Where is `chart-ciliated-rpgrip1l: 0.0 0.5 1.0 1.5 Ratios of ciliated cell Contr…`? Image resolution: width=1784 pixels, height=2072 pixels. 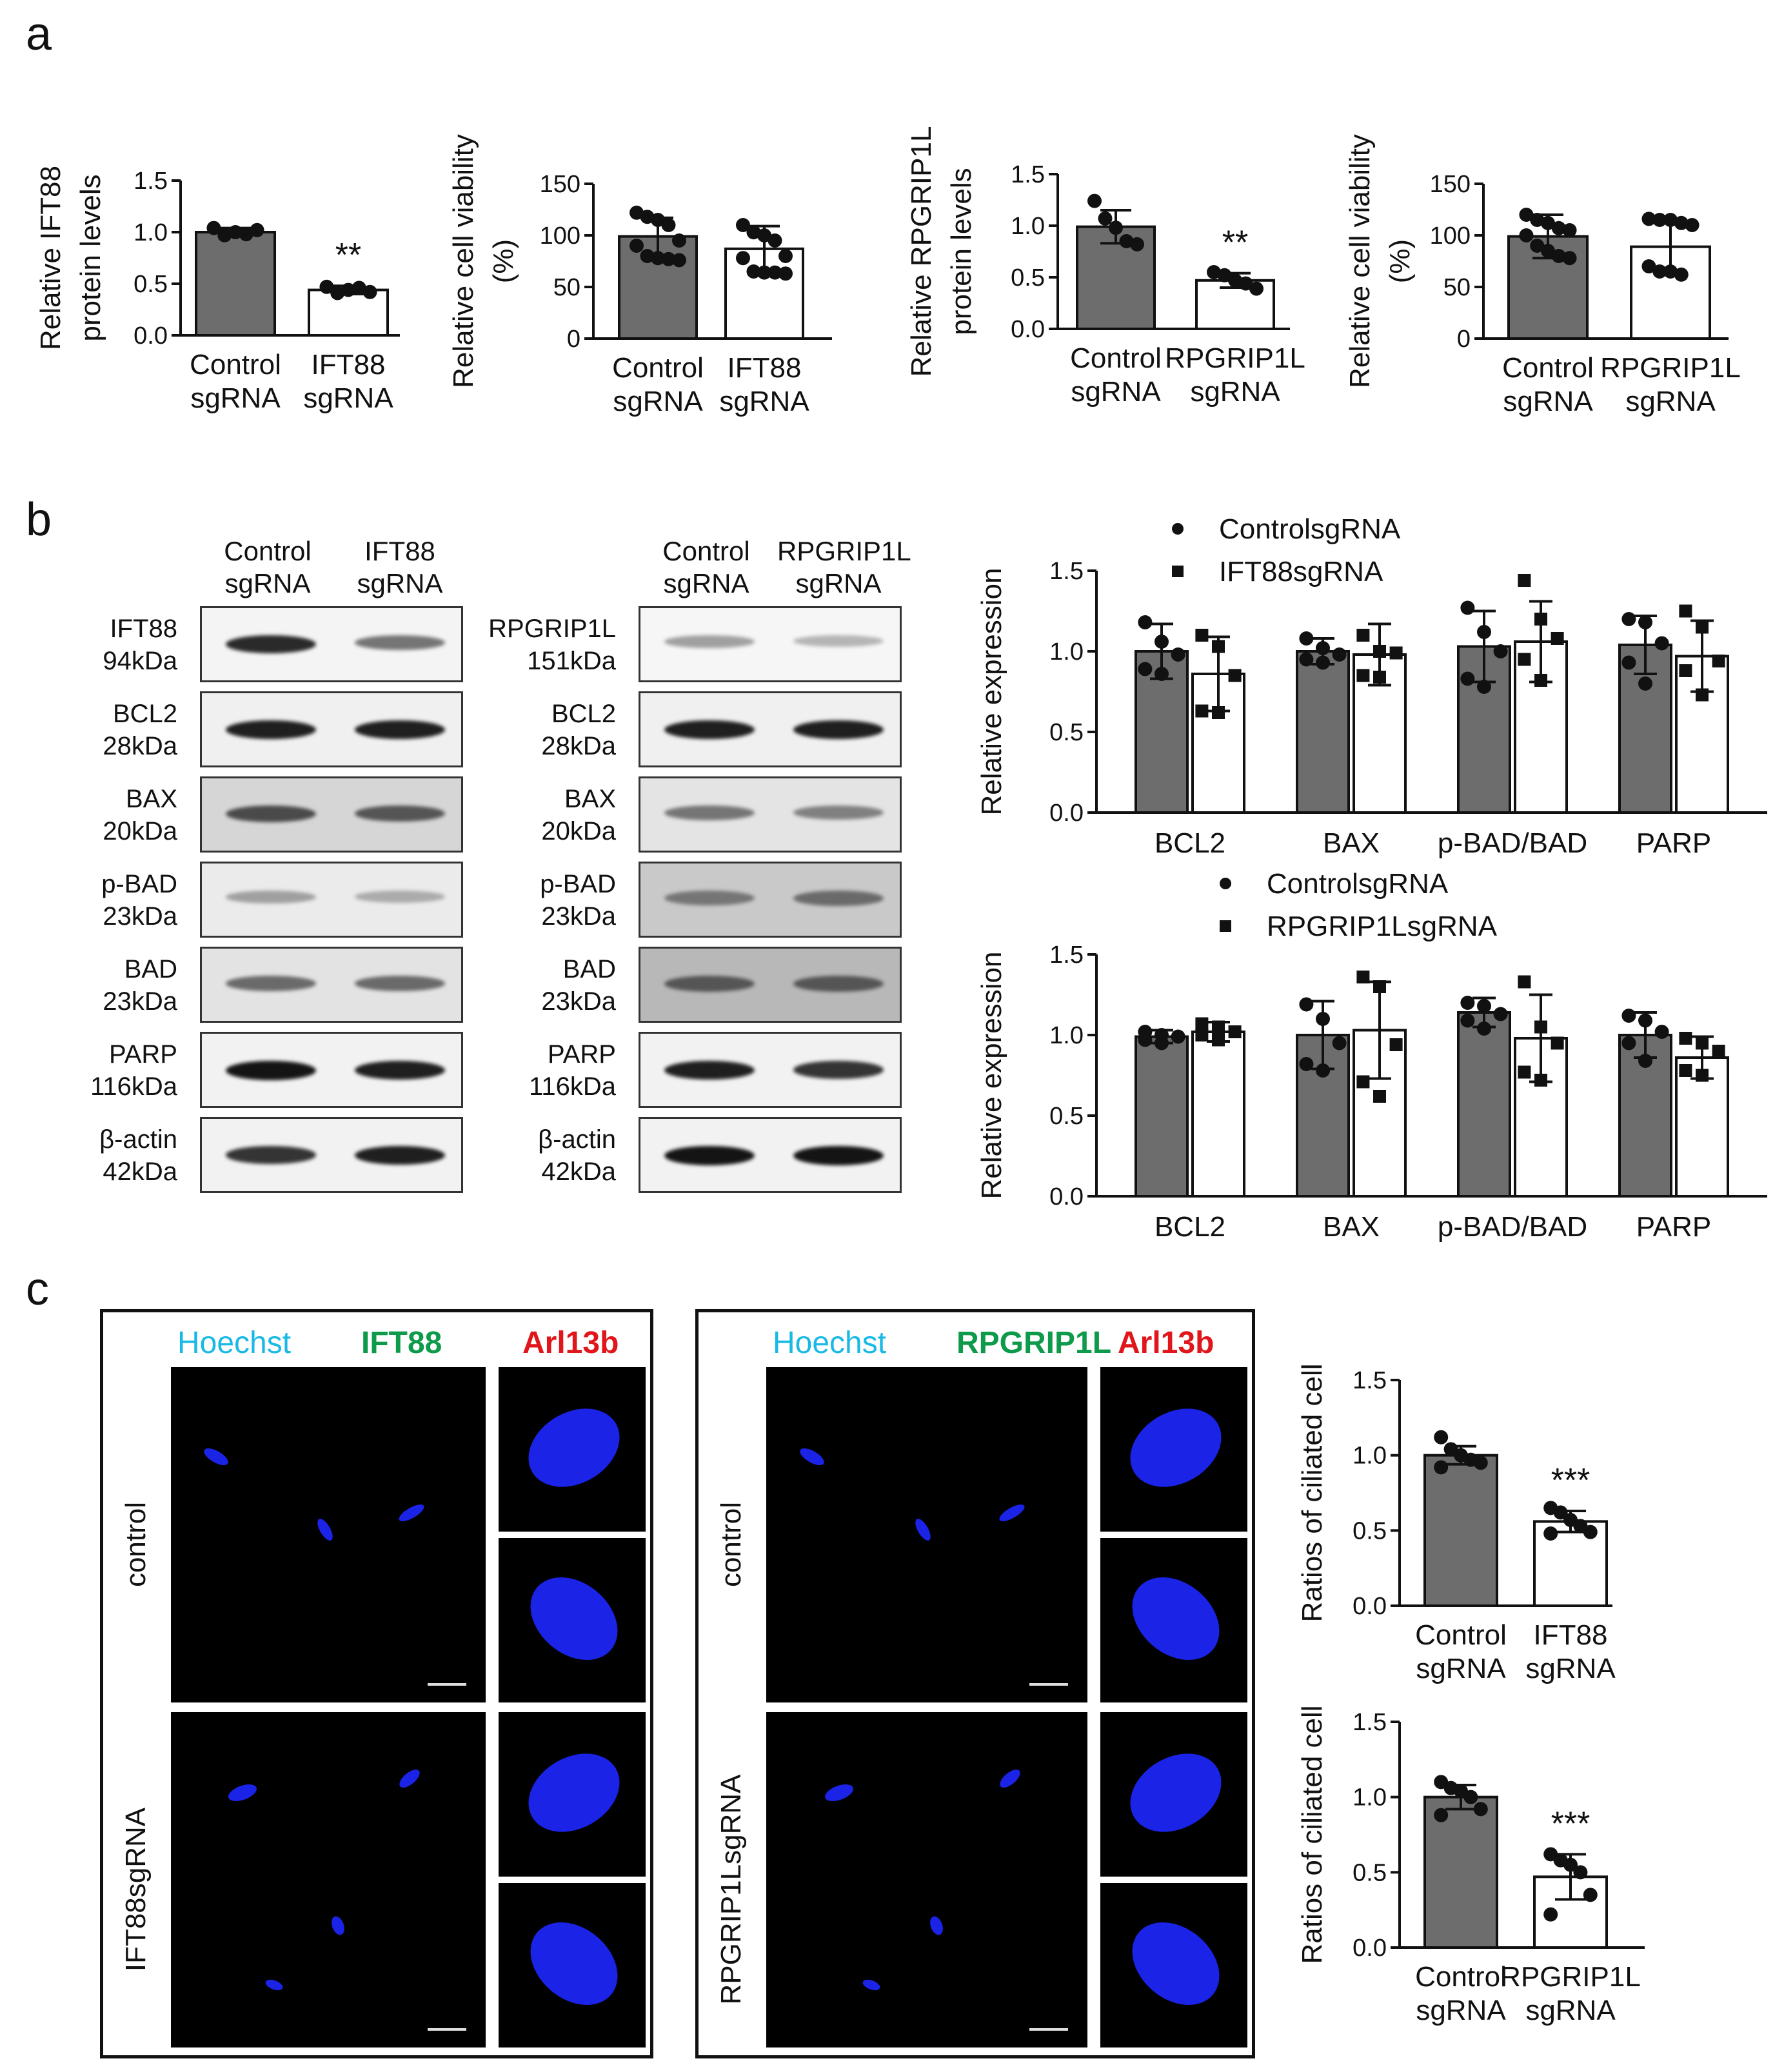 chart-ciliated-rpgrip1l: 0.0 0.5 1.0 1.5 Ratios of ciliated cell Contr… is located at coordinates (1470, 1865).